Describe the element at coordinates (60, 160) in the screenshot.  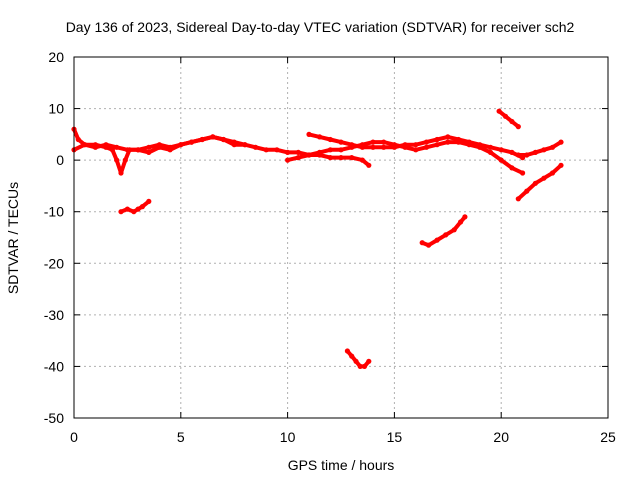
I see `y-tick-label: 0` at that location.